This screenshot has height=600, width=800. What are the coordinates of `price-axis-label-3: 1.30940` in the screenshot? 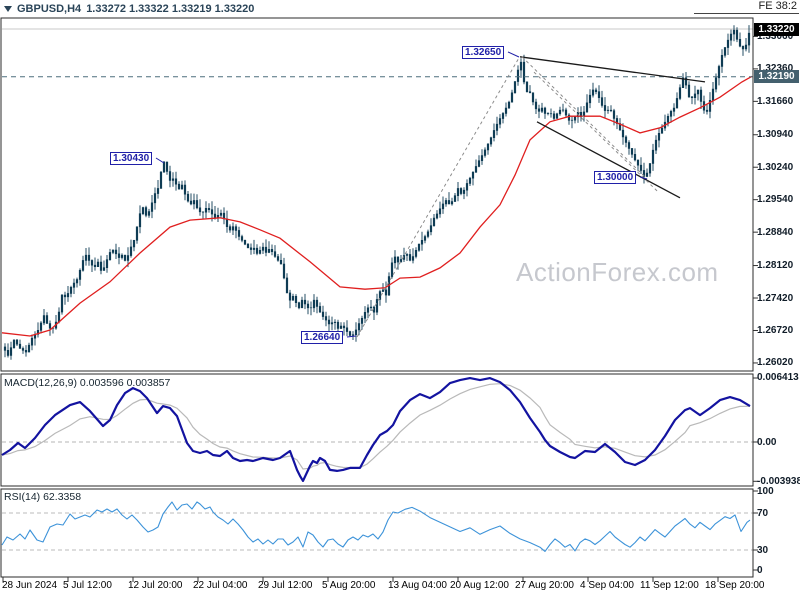 It's located at (775, 135).